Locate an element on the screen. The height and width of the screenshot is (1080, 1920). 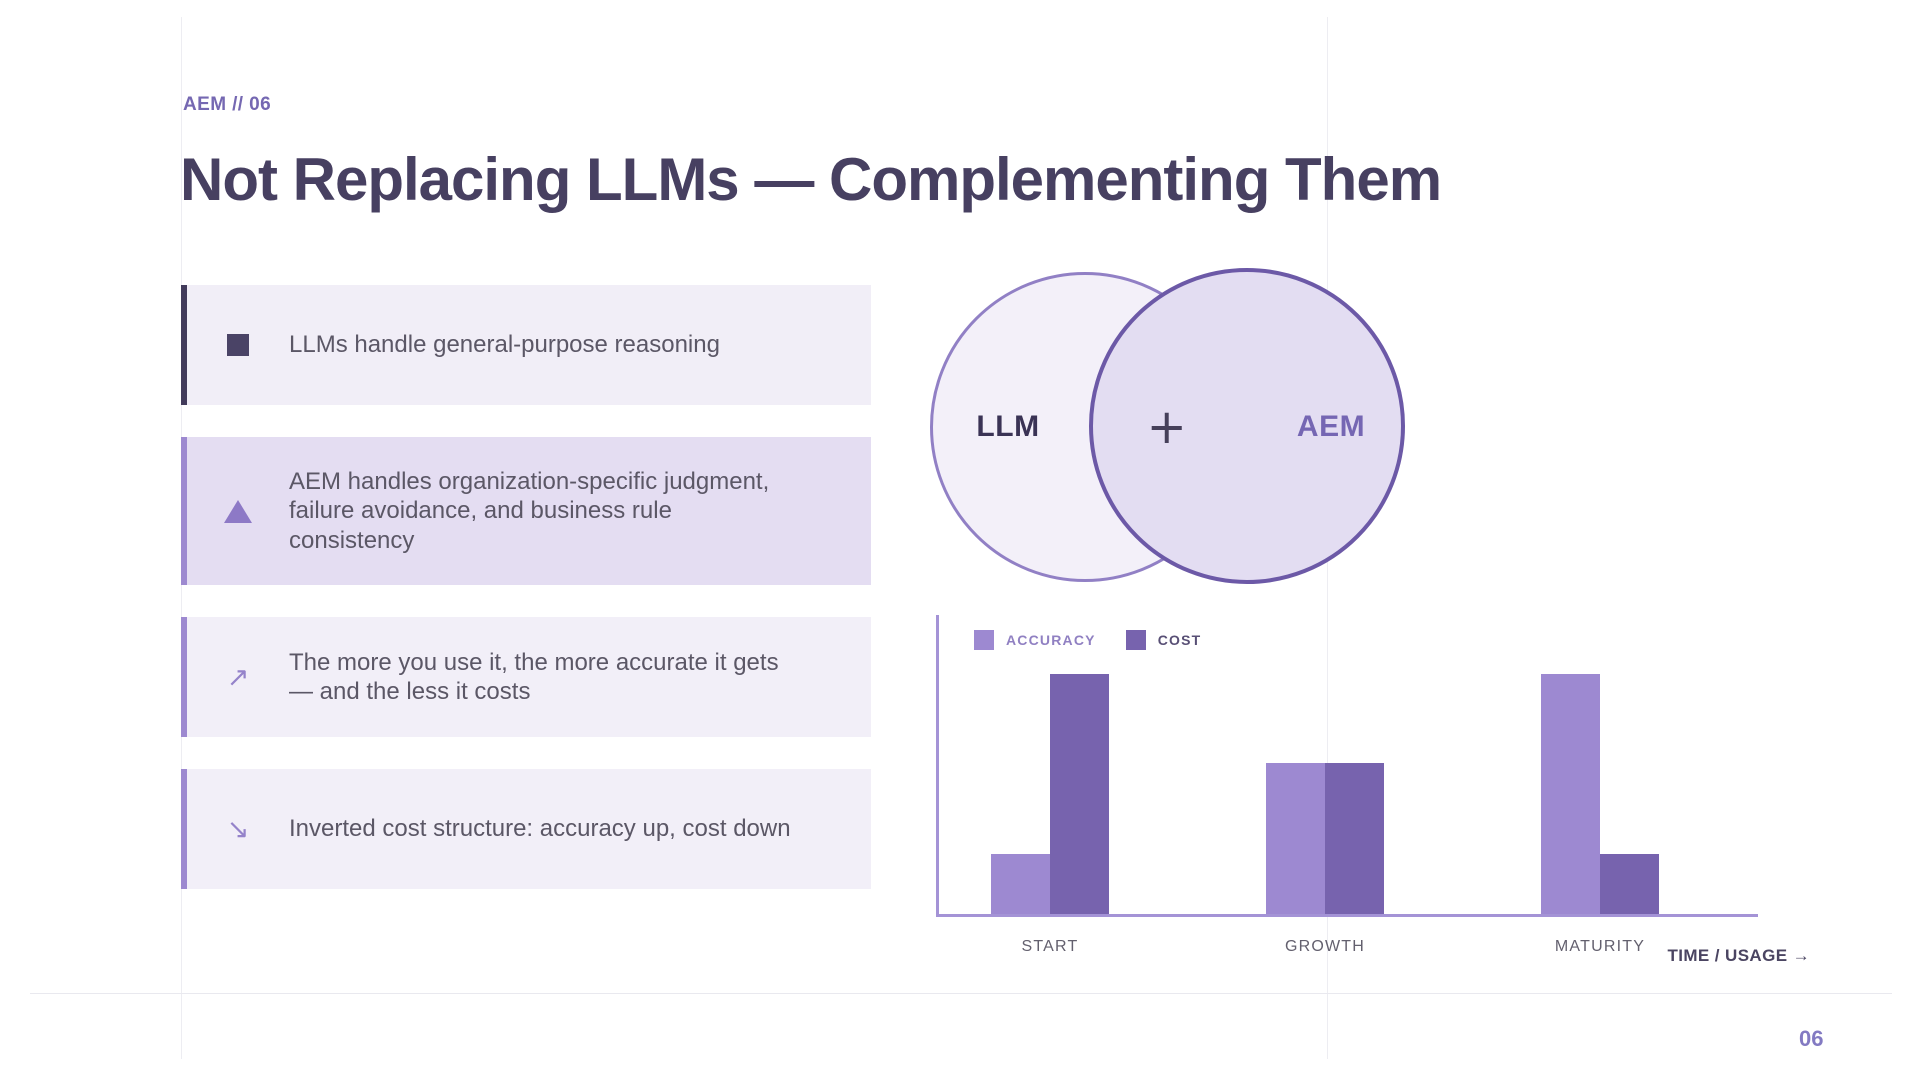
bar-accuracy-maturity is located at coordinates (1570, 794).